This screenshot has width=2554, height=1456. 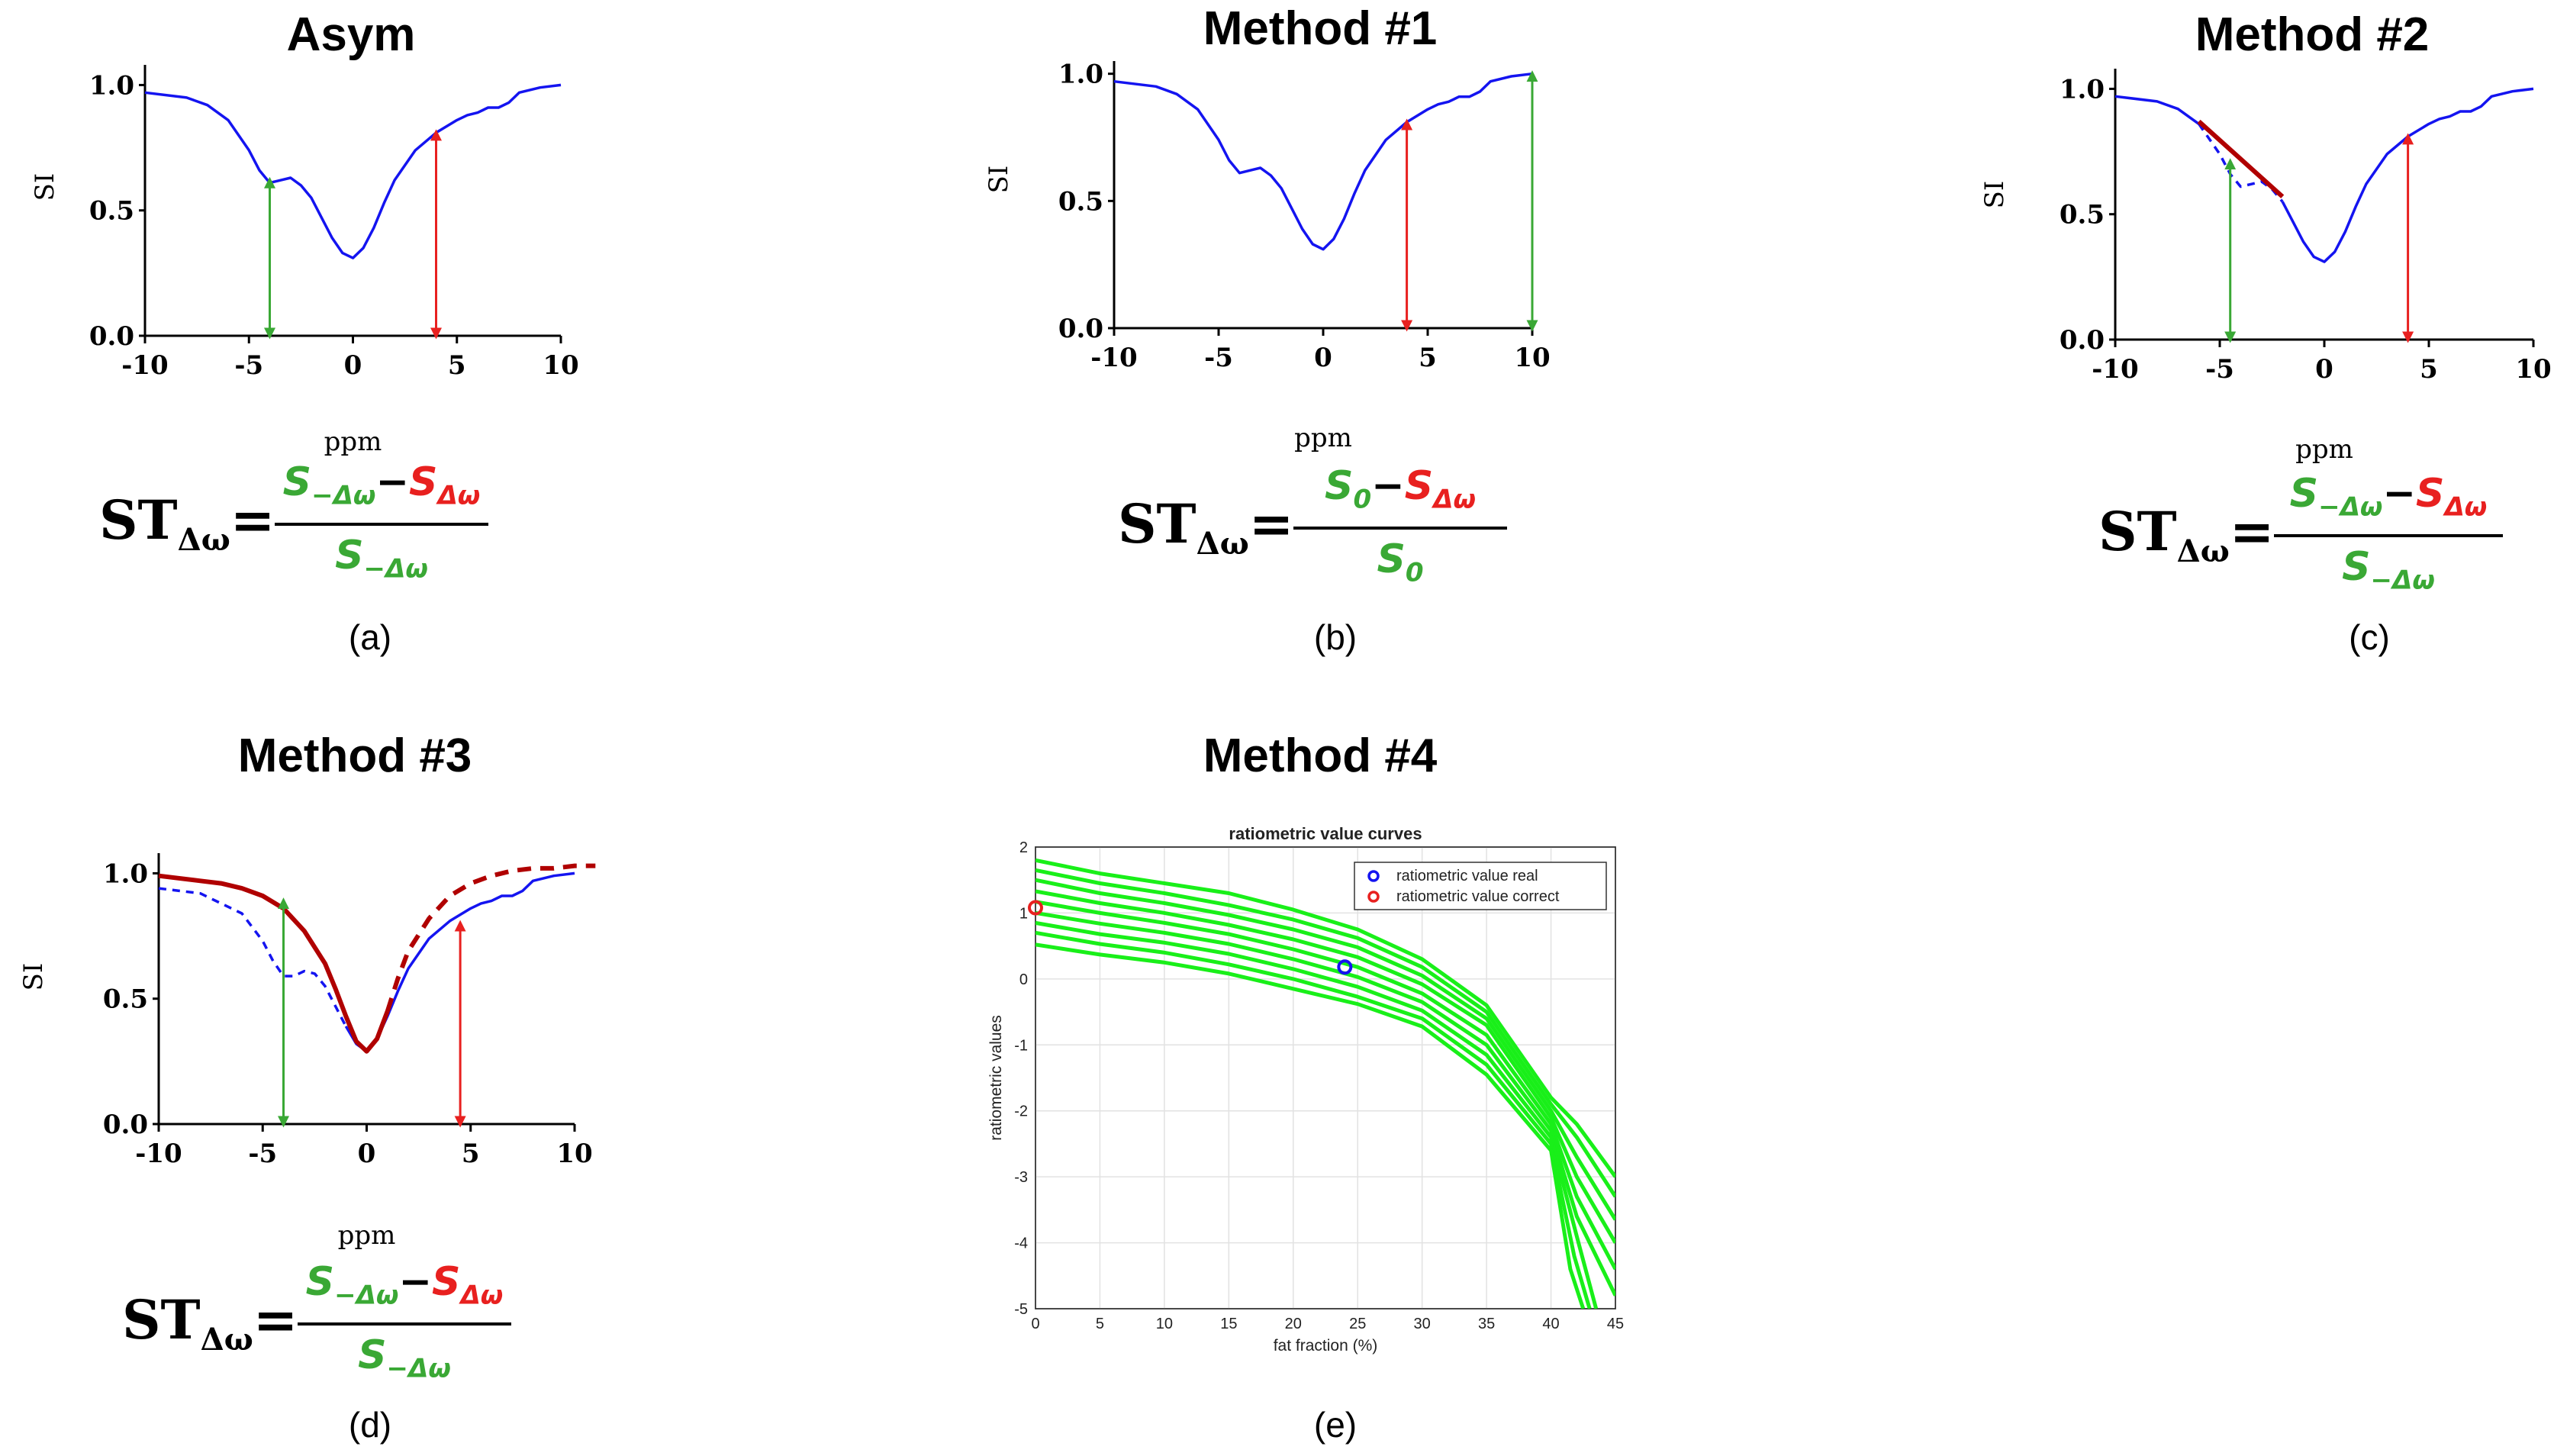 What do you see at coordinates (1480, 886) in the screenshot?
I see `panel-e-legend` at bounding box center [1480, 886].